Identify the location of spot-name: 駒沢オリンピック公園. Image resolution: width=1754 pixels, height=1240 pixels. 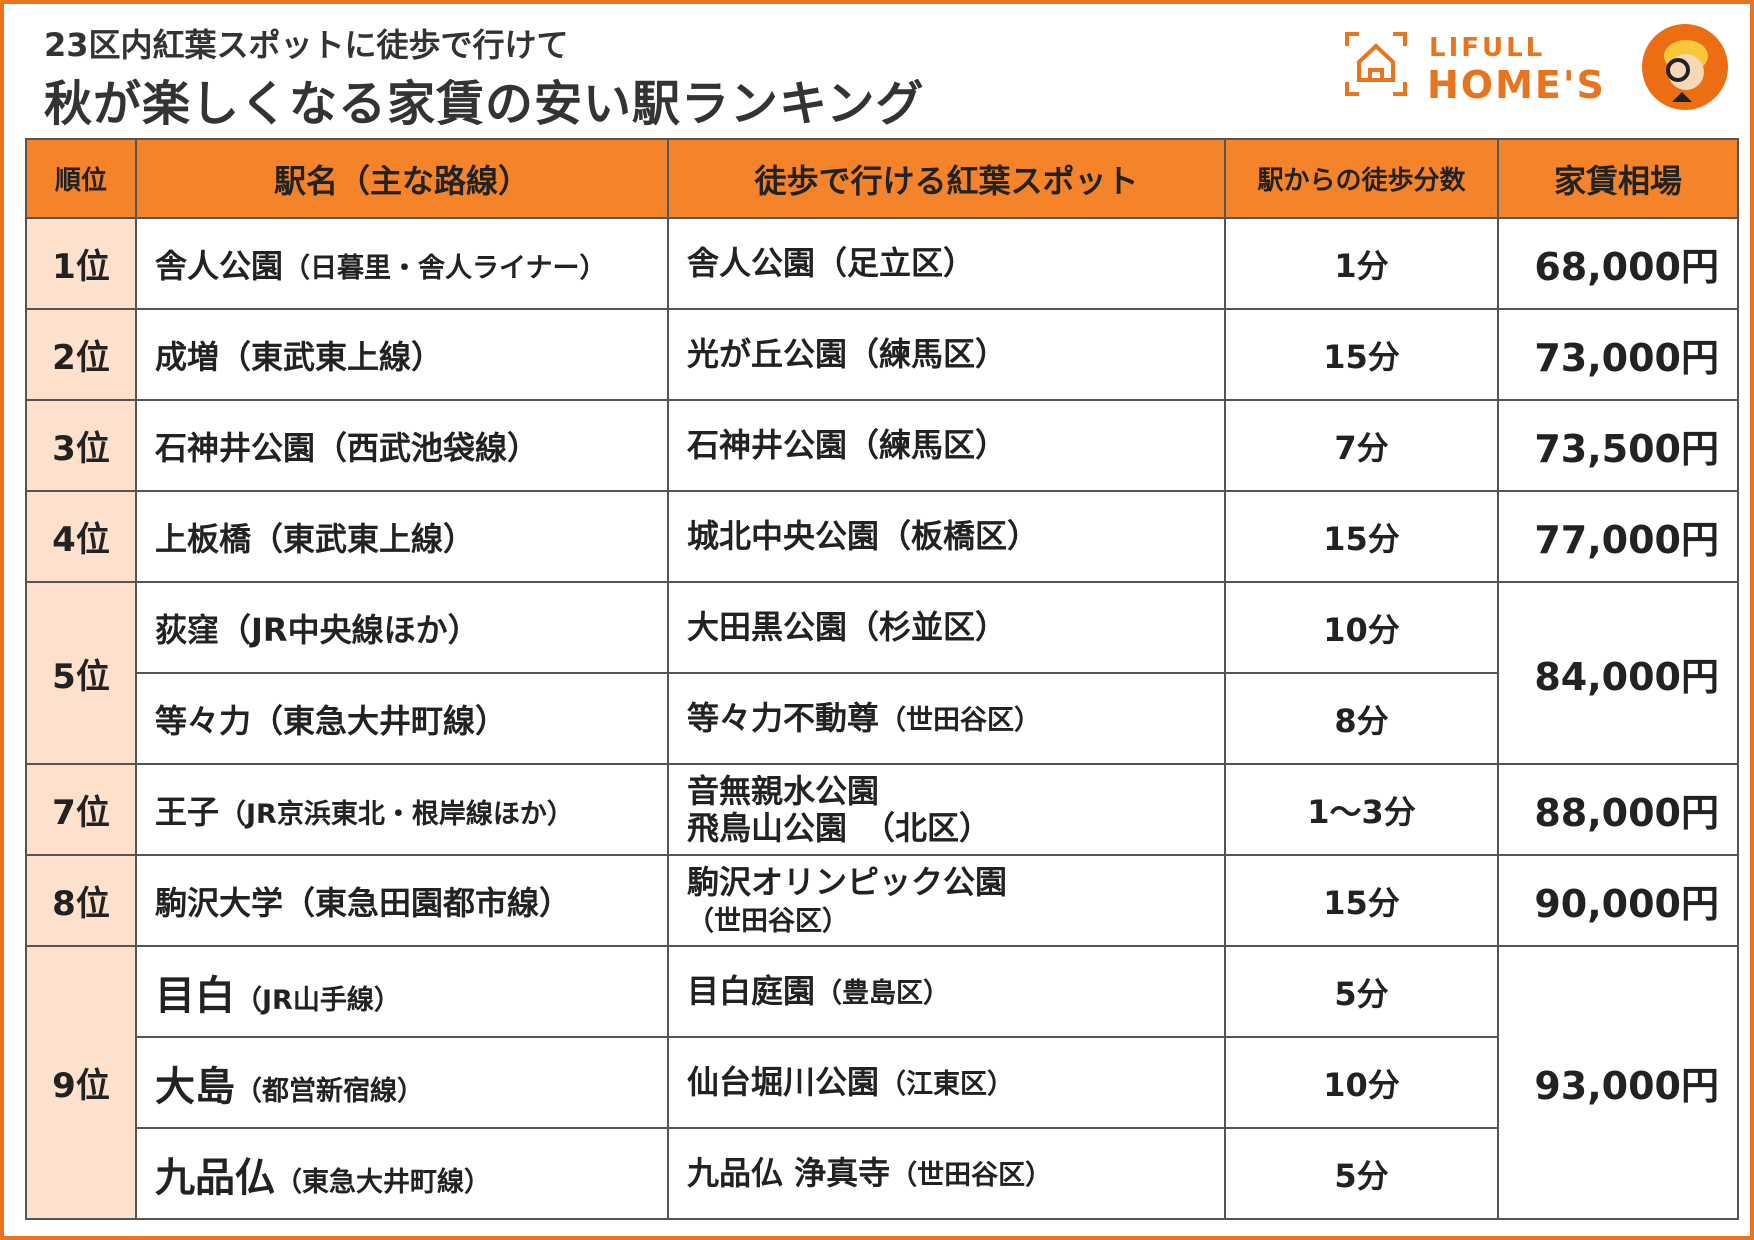
(847, 881).